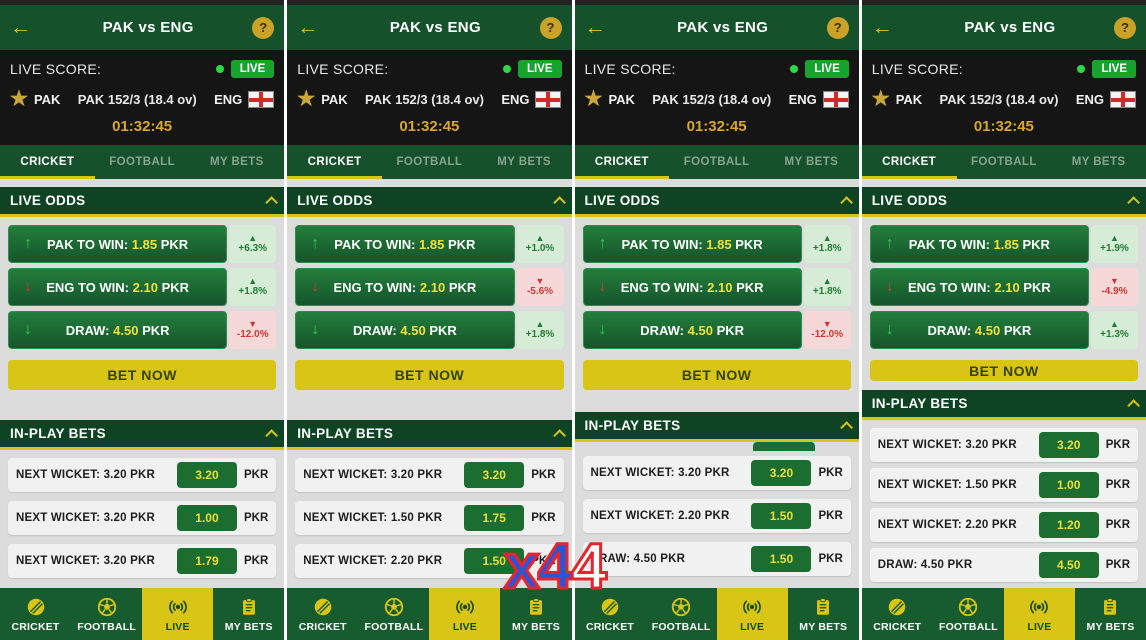 Image resolution: width=1146 pixels, height=640 pixels. I want to click on odds-row: ↑ PAK TO WIN: 1.85 PKR ▲ +6.3%, so click(142, 244).